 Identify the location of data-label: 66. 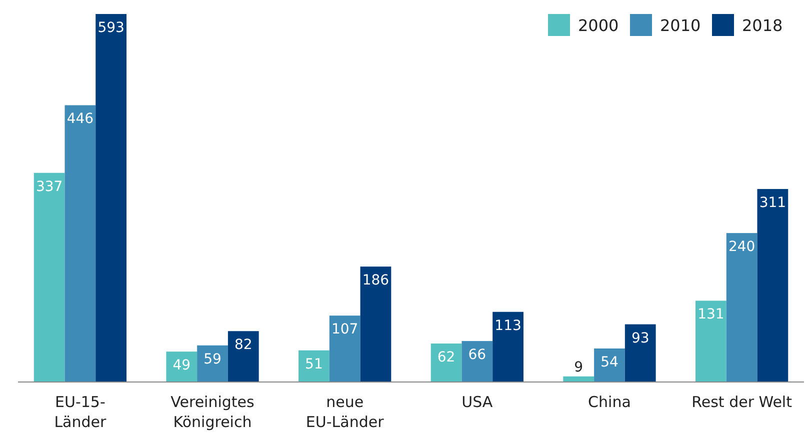
(477, 355).